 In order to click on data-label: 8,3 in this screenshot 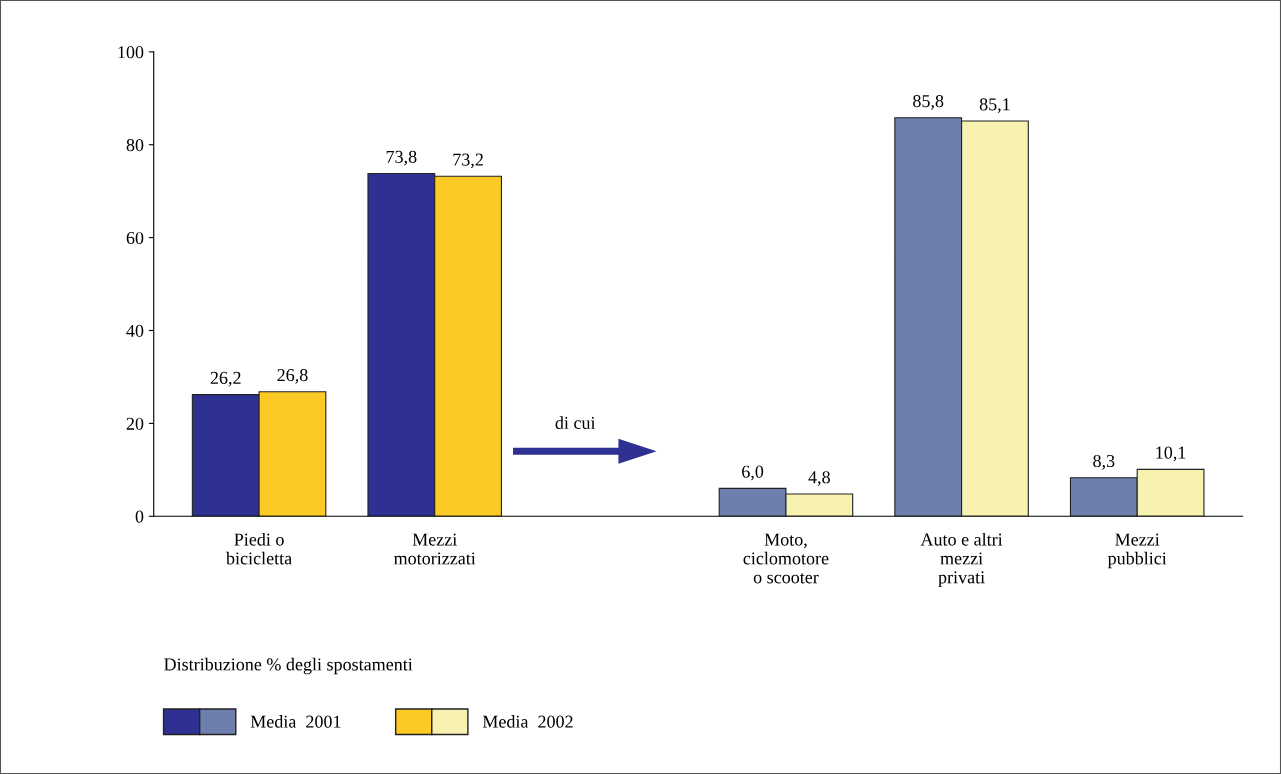, I will do `click(1104, 462)`.